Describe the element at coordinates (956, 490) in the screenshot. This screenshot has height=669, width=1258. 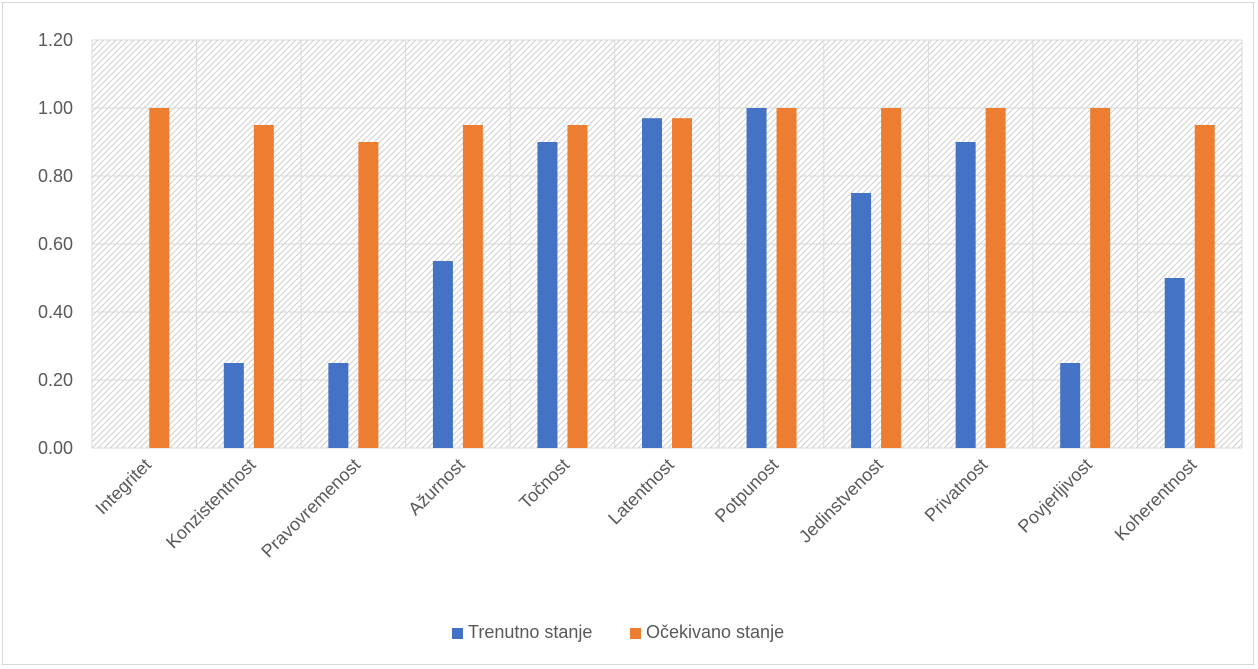
I see `x-tick-label: Privatnost` at that location.